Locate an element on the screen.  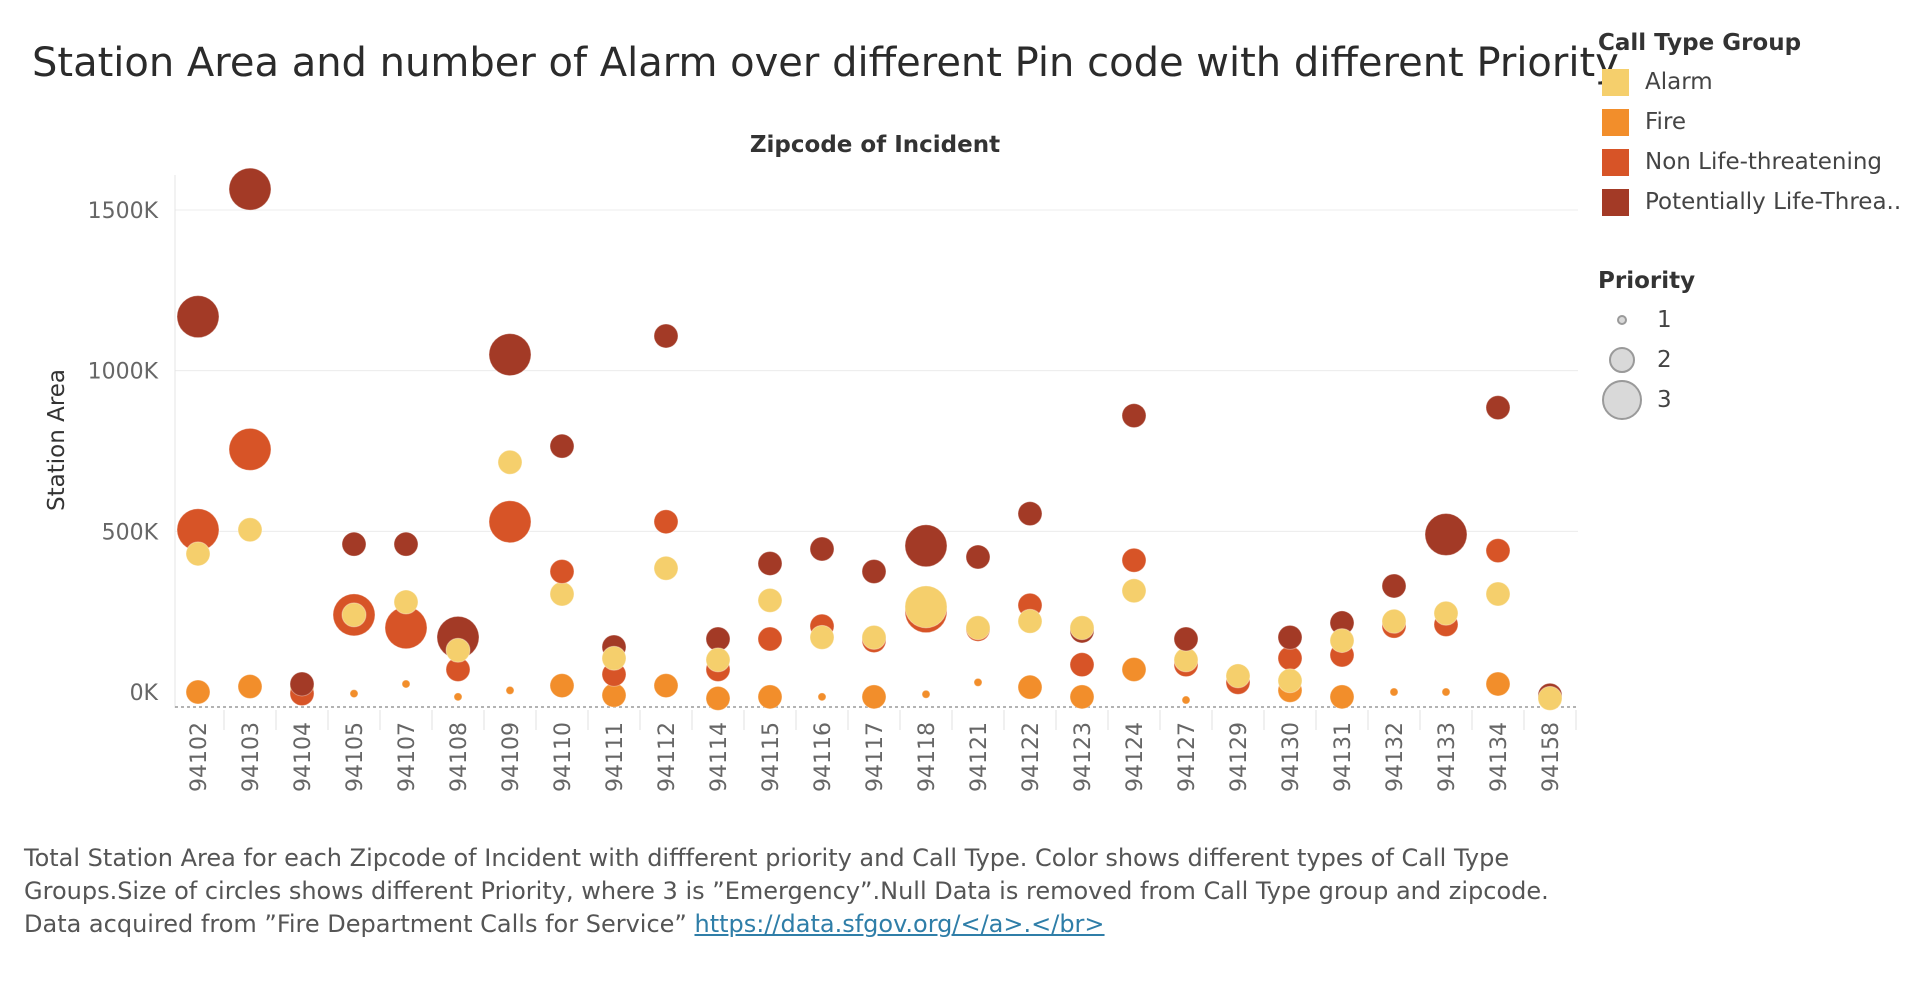
point-94124-alarm is located at coordinates (1134, 591).